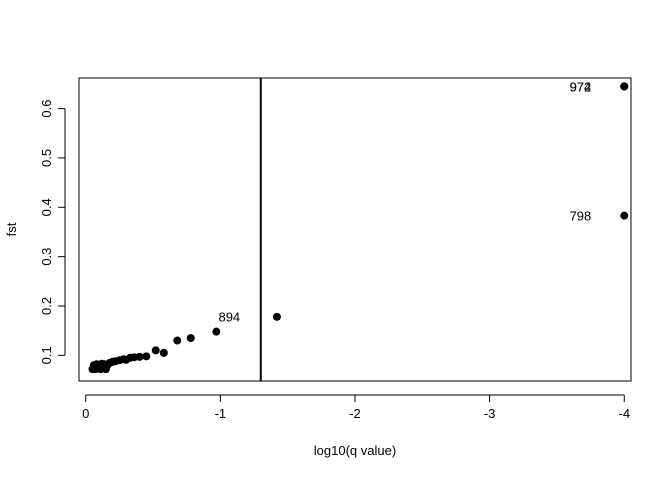 The height and width of the screenshot is (480, 672). Describe the element at coordinates (624, 413) in the screenshot. I see `x-tick-label: -4` at that location.